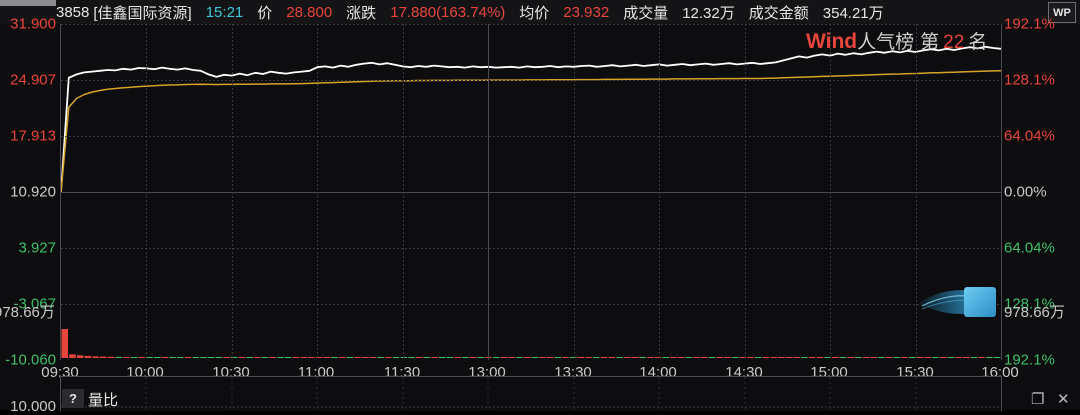 This screenshot has height=415, width=1080. I want to click on stock-code: 3858, so click(73, 12).